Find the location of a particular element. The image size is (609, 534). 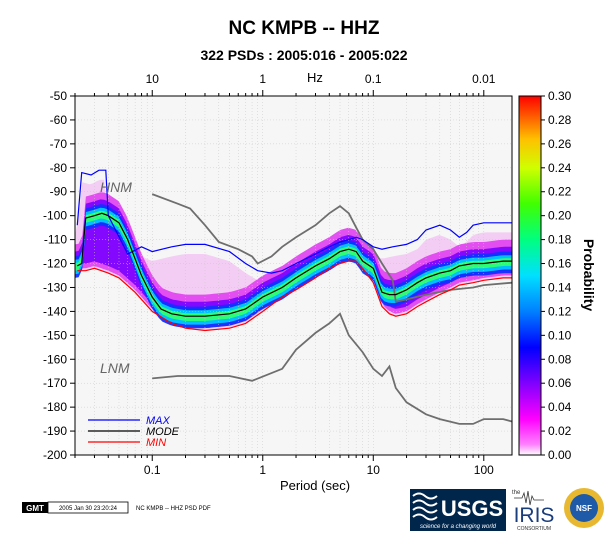

y-tick-label: -190 is located at coordinates (55, 431).